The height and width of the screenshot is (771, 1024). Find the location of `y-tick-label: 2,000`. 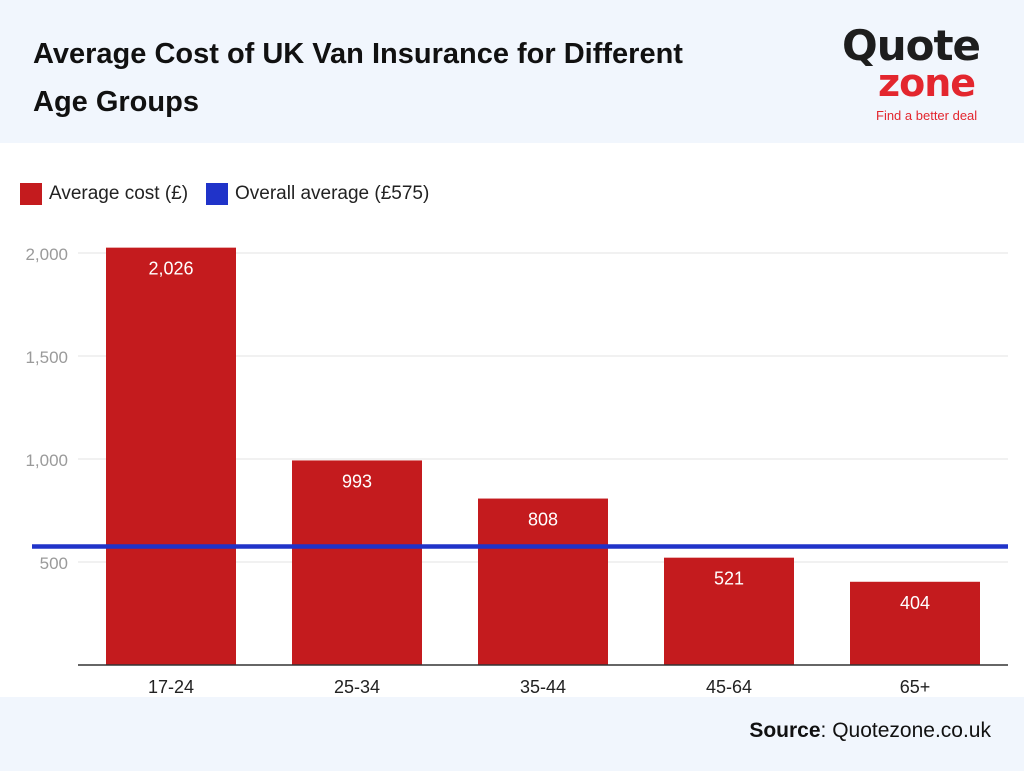

y-tick-label: 2,000 is located at coordinates (46, 254).